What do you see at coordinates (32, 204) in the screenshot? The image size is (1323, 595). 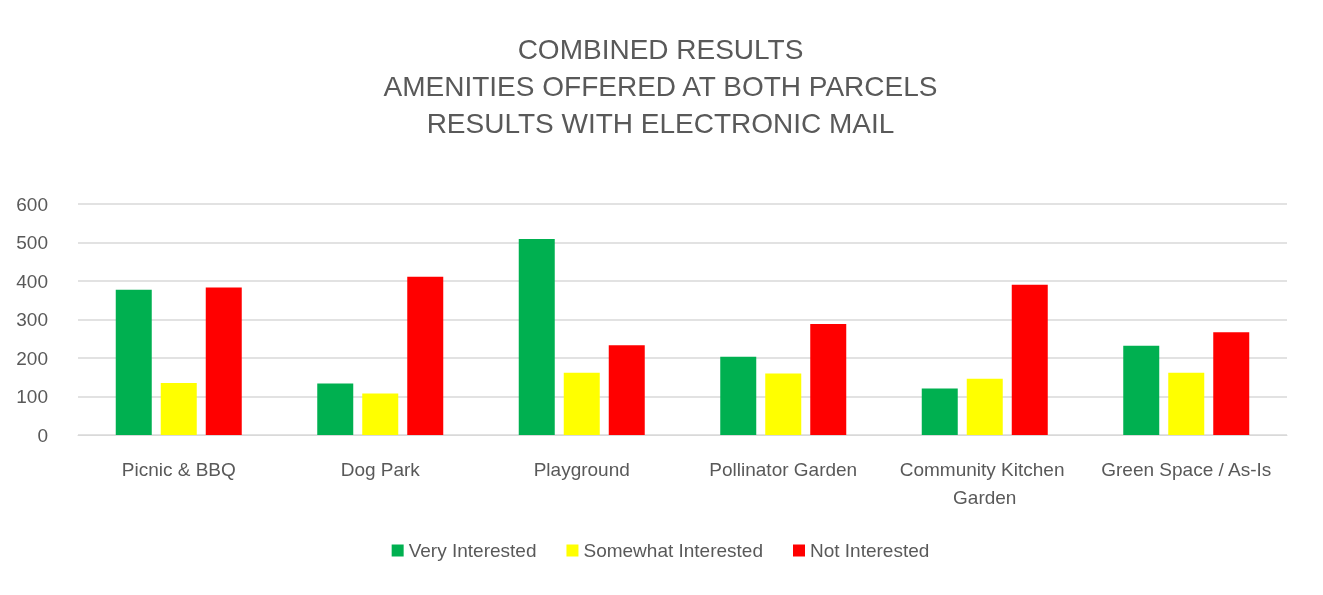 I see `y-tick-label: 600` at bounding box center [32, 204].